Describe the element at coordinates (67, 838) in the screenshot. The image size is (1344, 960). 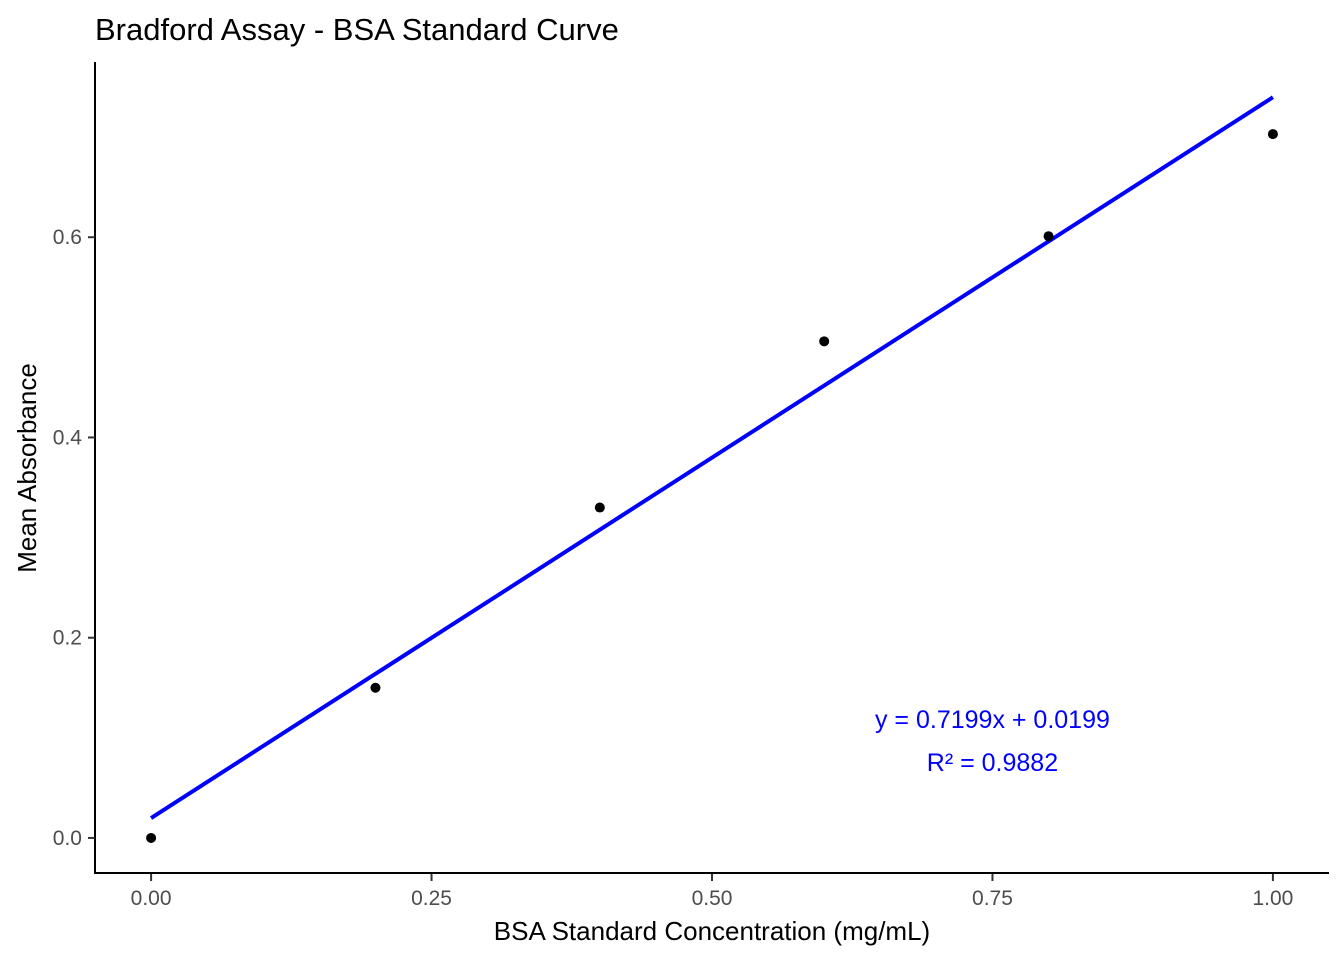
I see `y-tick-label: 0.0` at that location.